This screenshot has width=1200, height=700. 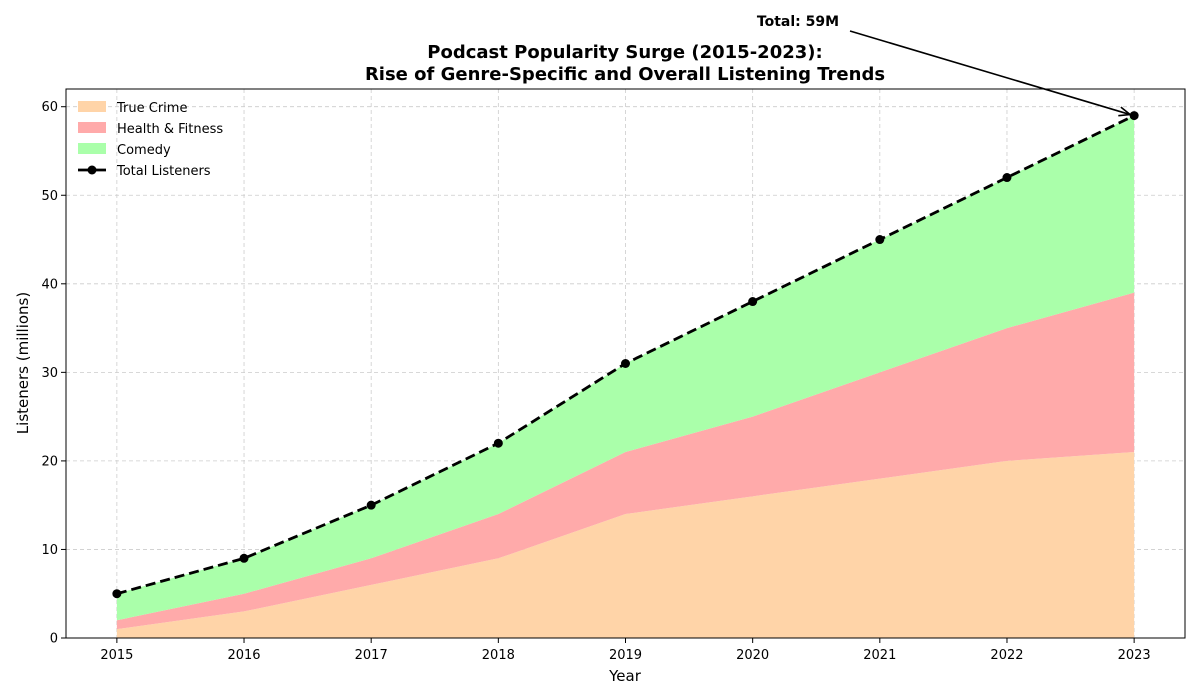 I want to click on y-axis: 0 10 20 30 40 50 60, so click(x=53, y=373).